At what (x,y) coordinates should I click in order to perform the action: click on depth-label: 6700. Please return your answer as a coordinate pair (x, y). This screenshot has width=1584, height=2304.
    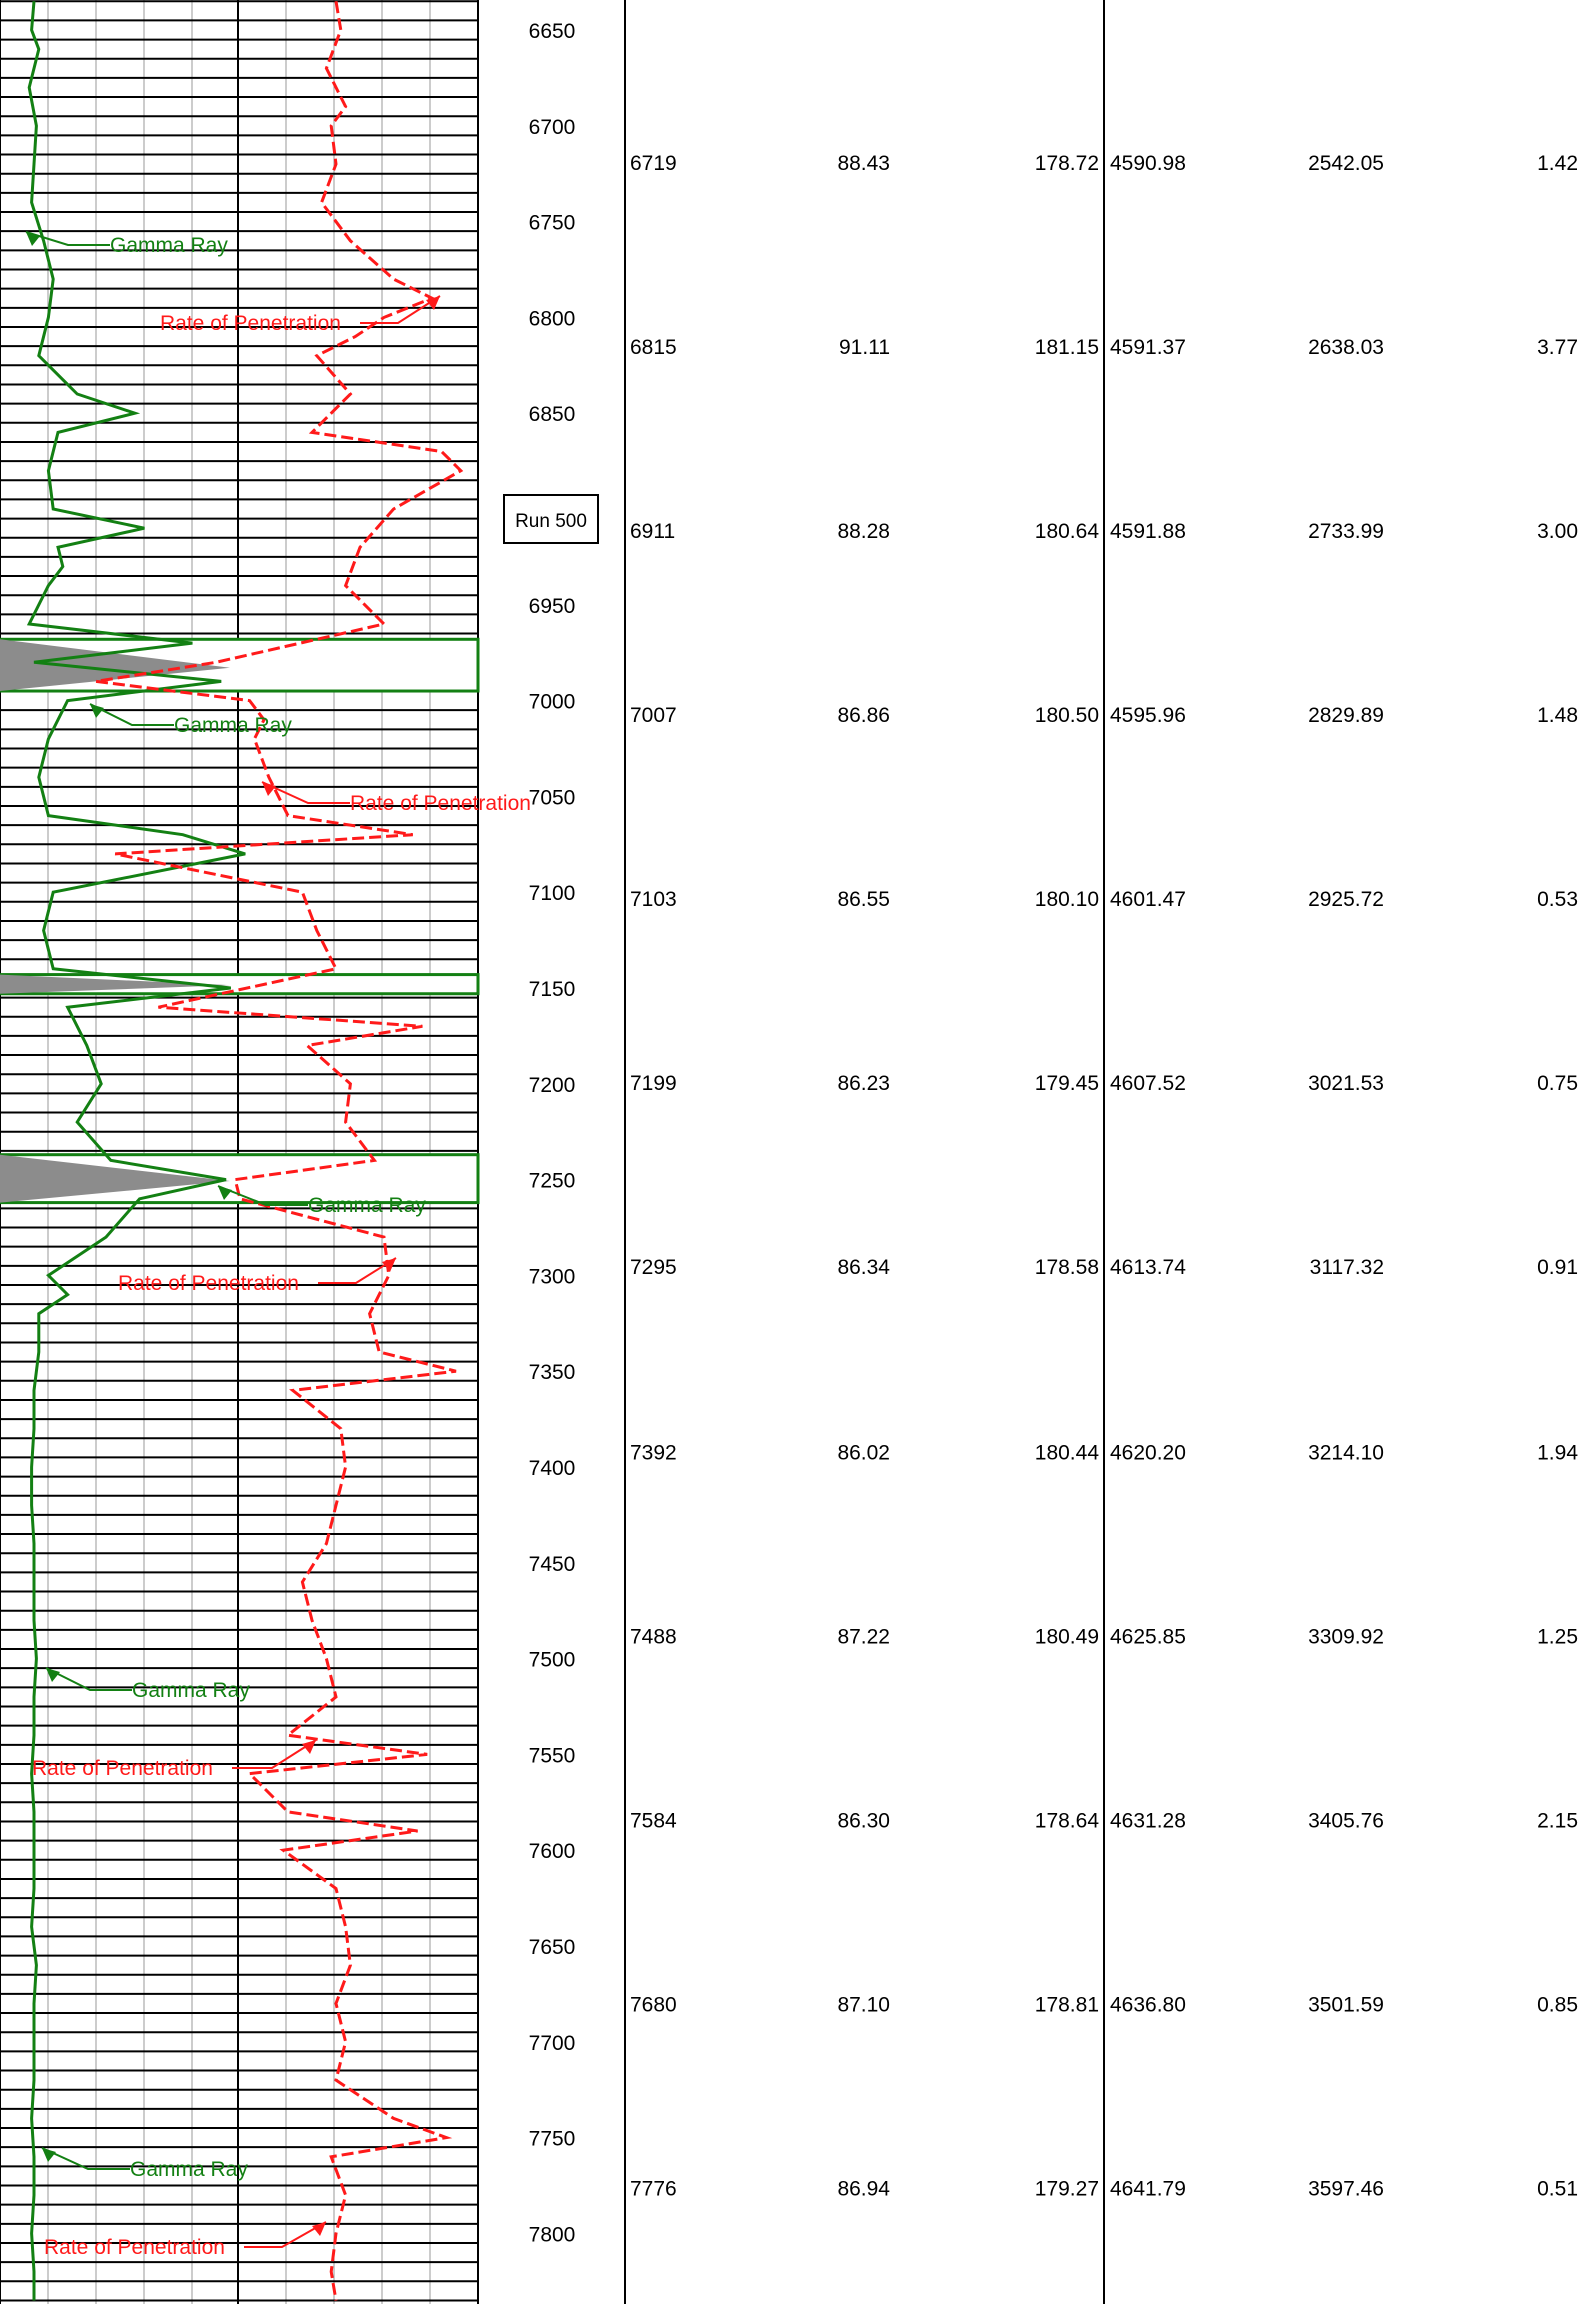
    Looking at the image, I should click on (552, 127).